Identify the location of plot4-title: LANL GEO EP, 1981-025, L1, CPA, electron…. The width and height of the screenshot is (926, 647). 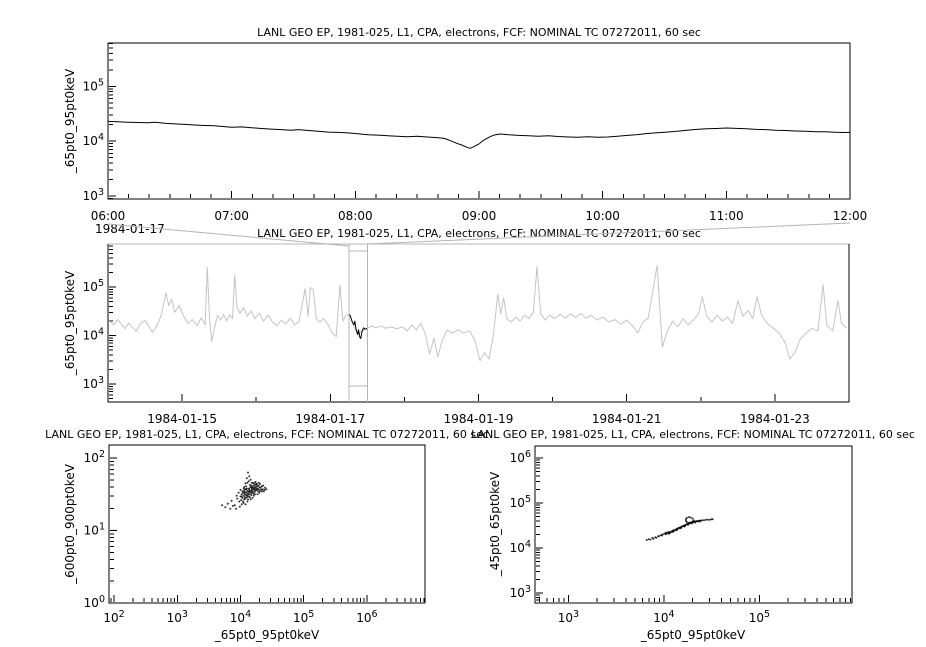
(693, 434).